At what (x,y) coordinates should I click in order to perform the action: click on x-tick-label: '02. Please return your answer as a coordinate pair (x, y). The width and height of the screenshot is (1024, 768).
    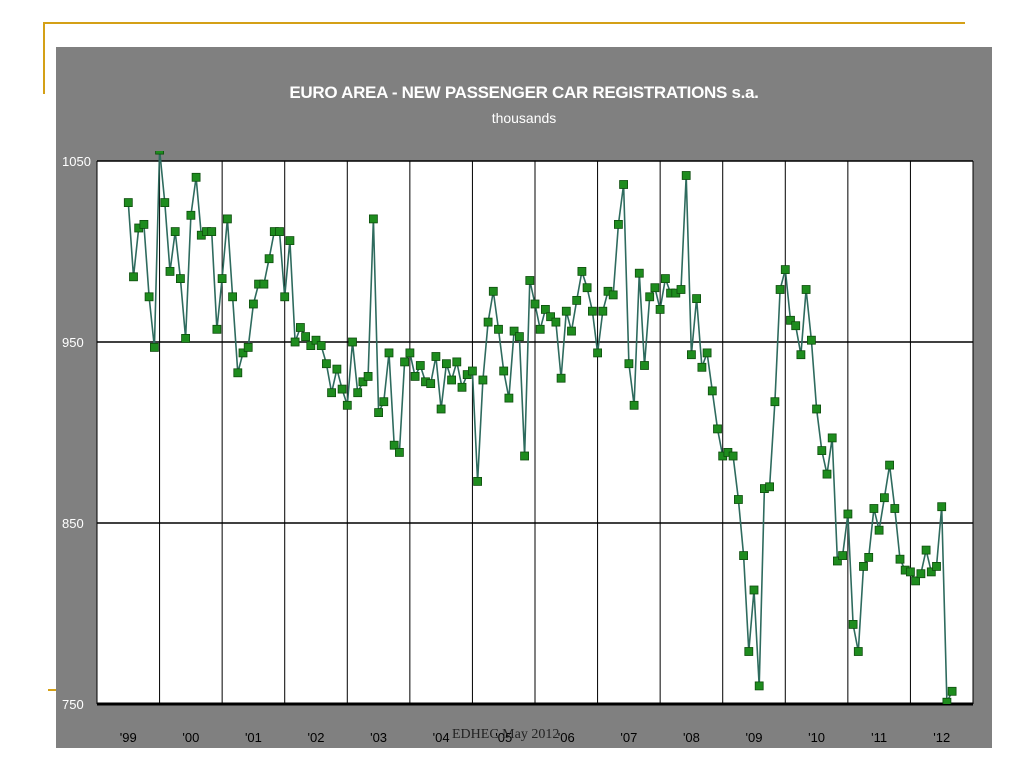
    Looking at the image, I should click on (316, 737).